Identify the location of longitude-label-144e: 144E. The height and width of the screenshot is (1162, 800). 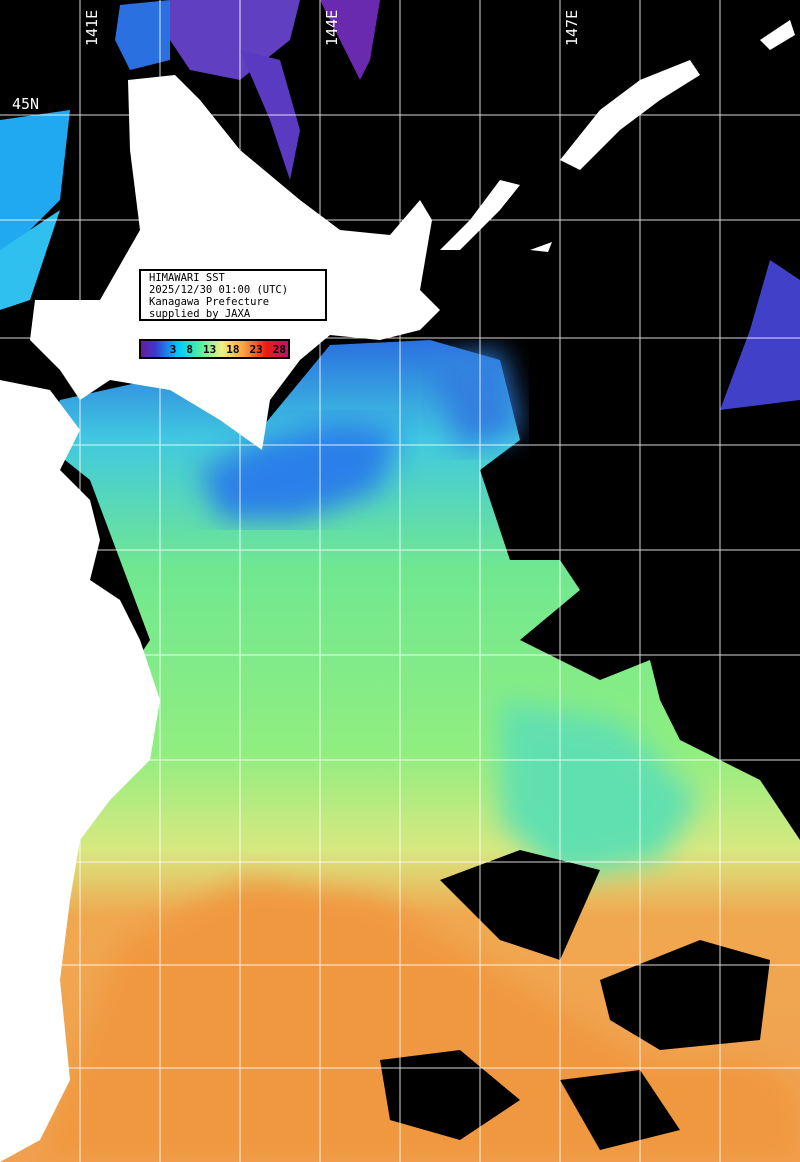
(332, 27).